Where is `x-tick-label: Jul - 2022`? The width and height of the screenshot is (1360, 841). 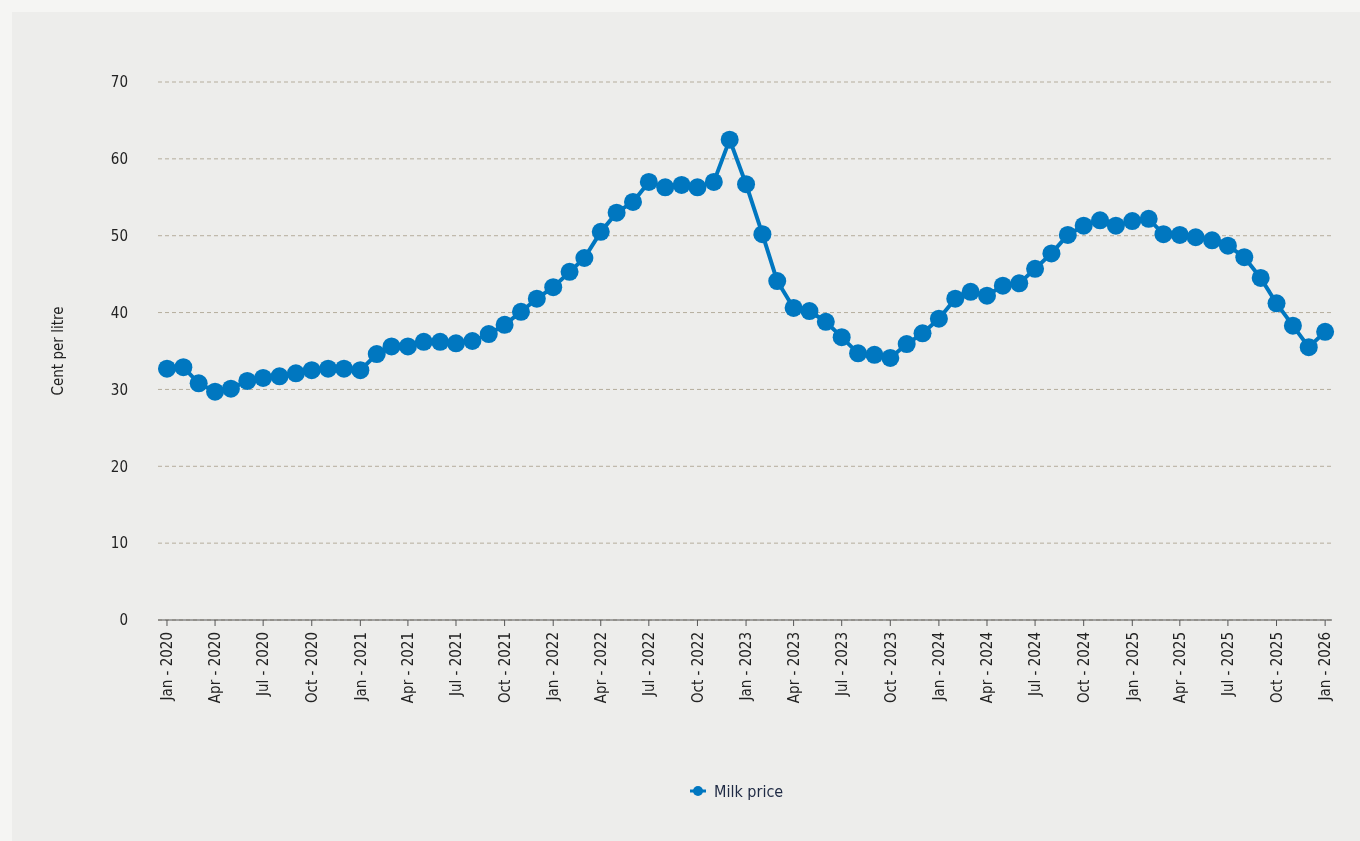 x-tick-label: Jul - 2022 is located at coordinates (649, 665).